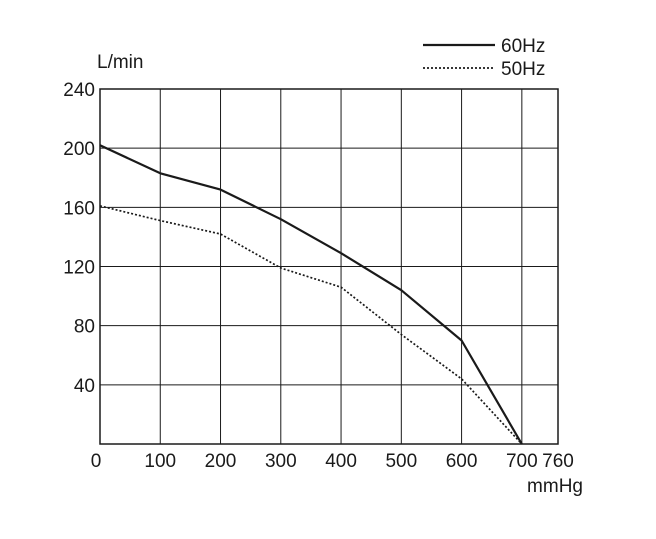  What do you see at coordinates (79, 90) in the screenshot?
I see `y-tick-label: 240` at bounding box center [79, 90].